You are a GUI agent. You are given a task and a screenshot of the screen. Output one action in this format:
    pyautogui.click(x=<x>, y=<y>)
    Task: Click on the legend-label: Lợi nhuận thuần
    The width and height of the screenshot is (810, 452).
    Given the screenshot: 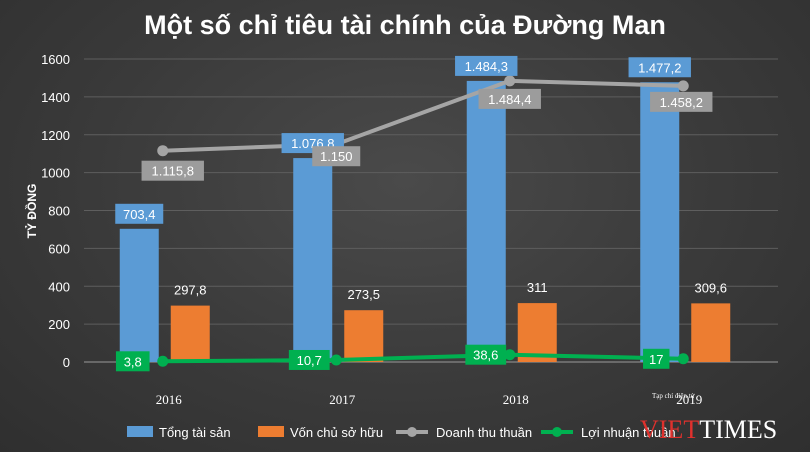 What is the action you would take?
    pyautogui.click(x=628, y=432)
    